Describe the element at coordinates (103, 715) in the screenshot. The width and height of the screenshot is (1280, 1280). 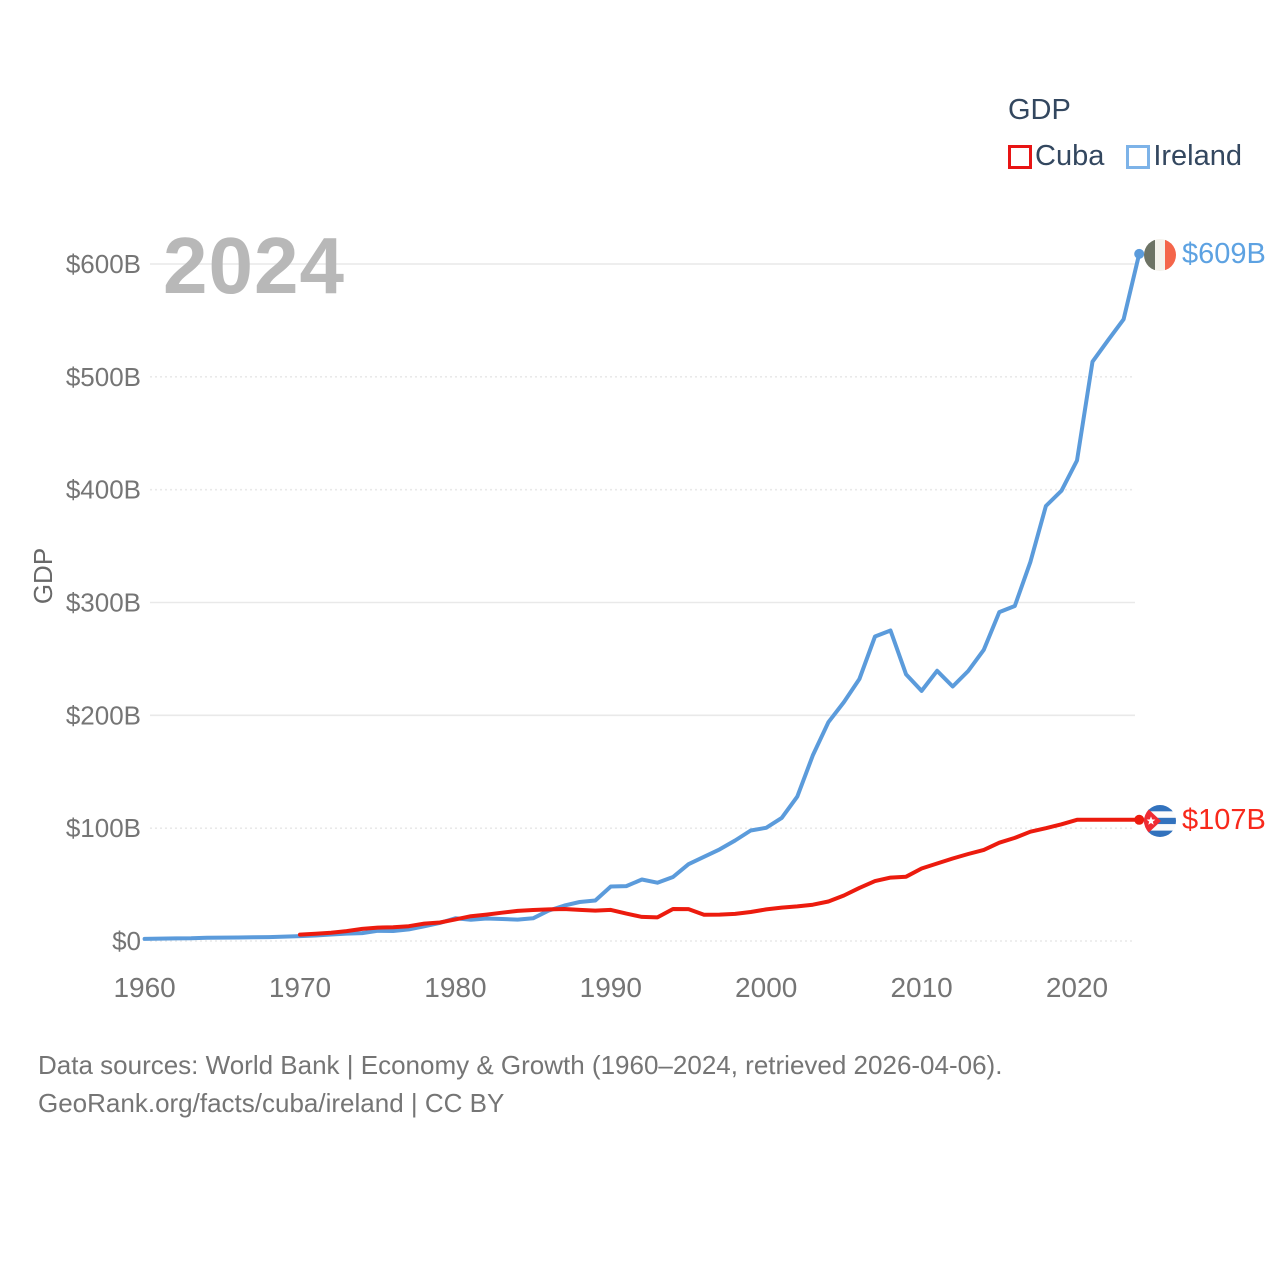
I see `y-tick-label: $200B` at that location.